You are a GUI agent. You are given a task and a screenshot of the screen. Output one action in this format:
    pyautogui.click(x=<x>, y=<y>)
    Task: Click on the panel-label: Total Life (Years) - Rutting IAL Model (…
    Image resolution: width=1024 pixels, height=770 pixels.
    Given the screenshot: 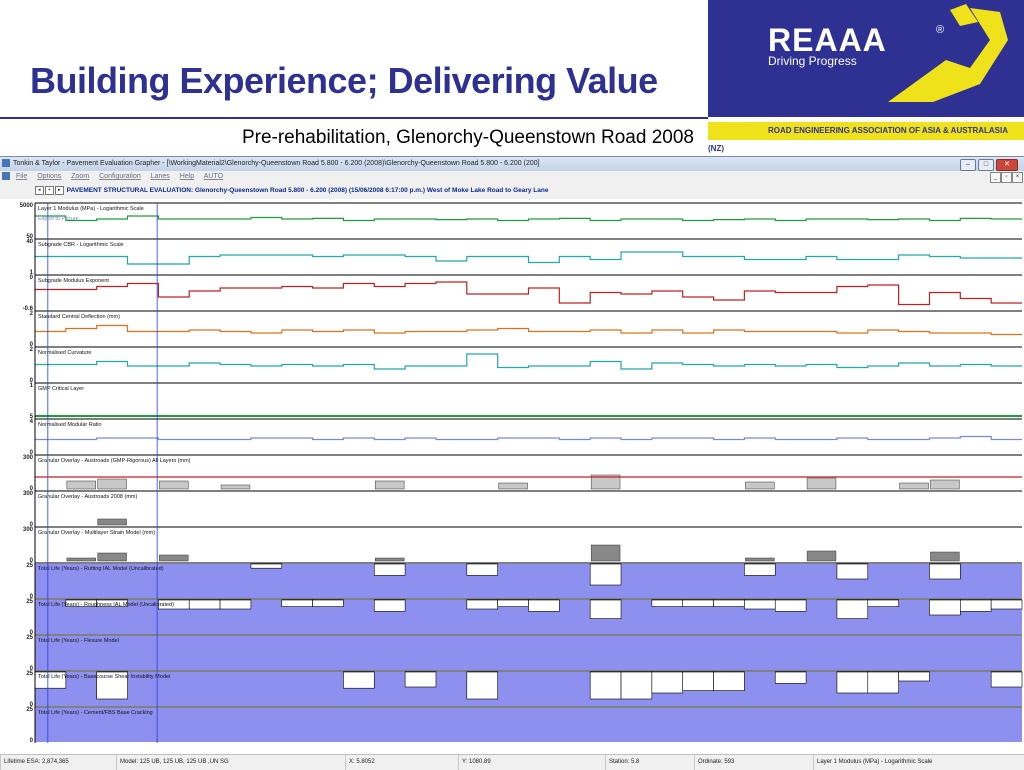 What is the action you would take?
    pyautogui.click(x=101, y=569)
    